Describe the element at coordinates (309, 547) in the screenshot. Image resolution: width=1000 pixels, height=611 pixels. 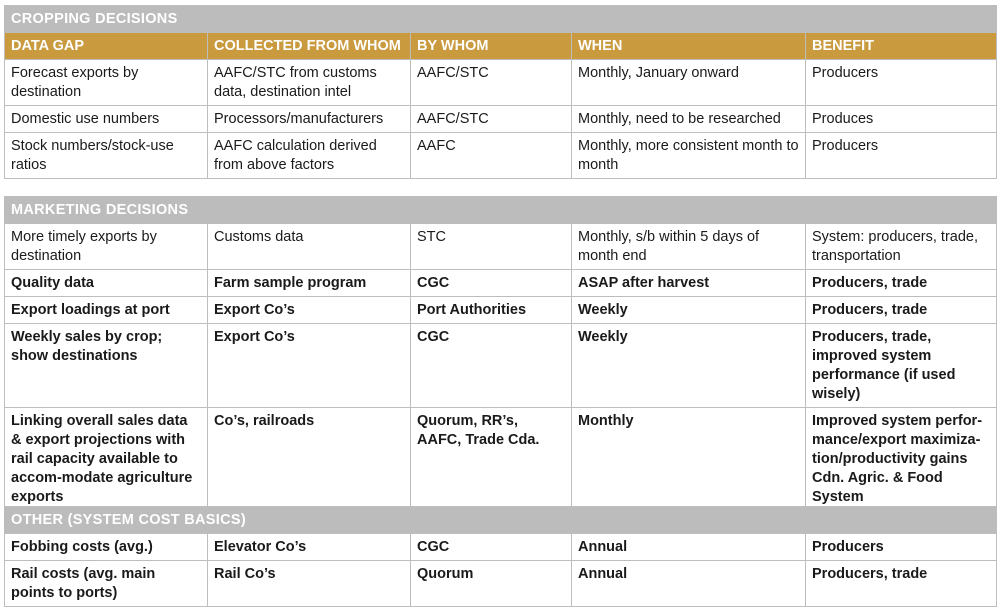
I see `cell-collected-from: Elevator Co’s` at that location.